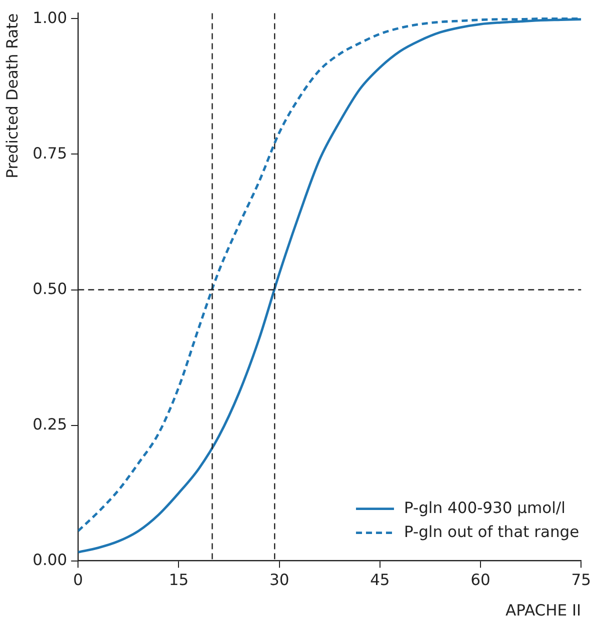 The height and width of the screenshot is (625, 595). Describe the element at coordinates (492, 531) in the screenshot. I see `legend-label: P-gln out of that range` at that location.